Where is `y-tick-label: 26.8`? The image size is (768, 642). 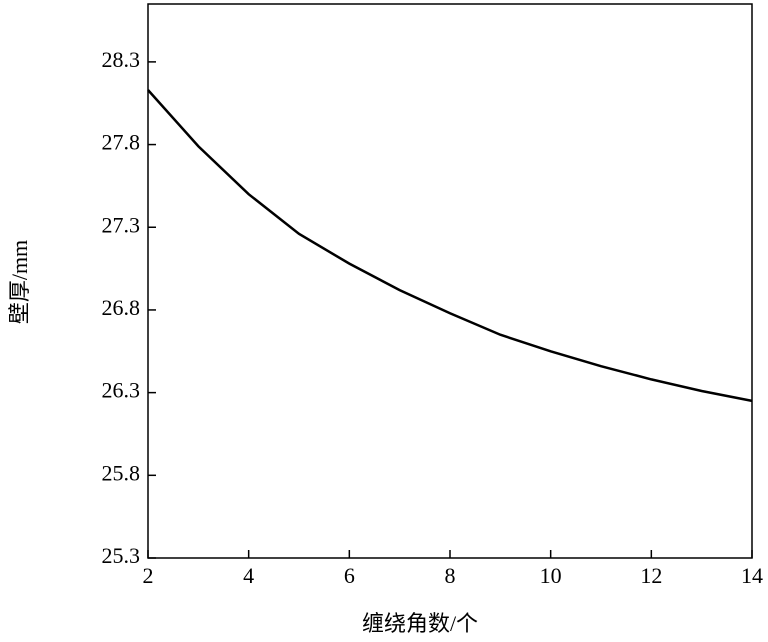 y-tick-label: 26.8 is located at coordinates (121, 307).